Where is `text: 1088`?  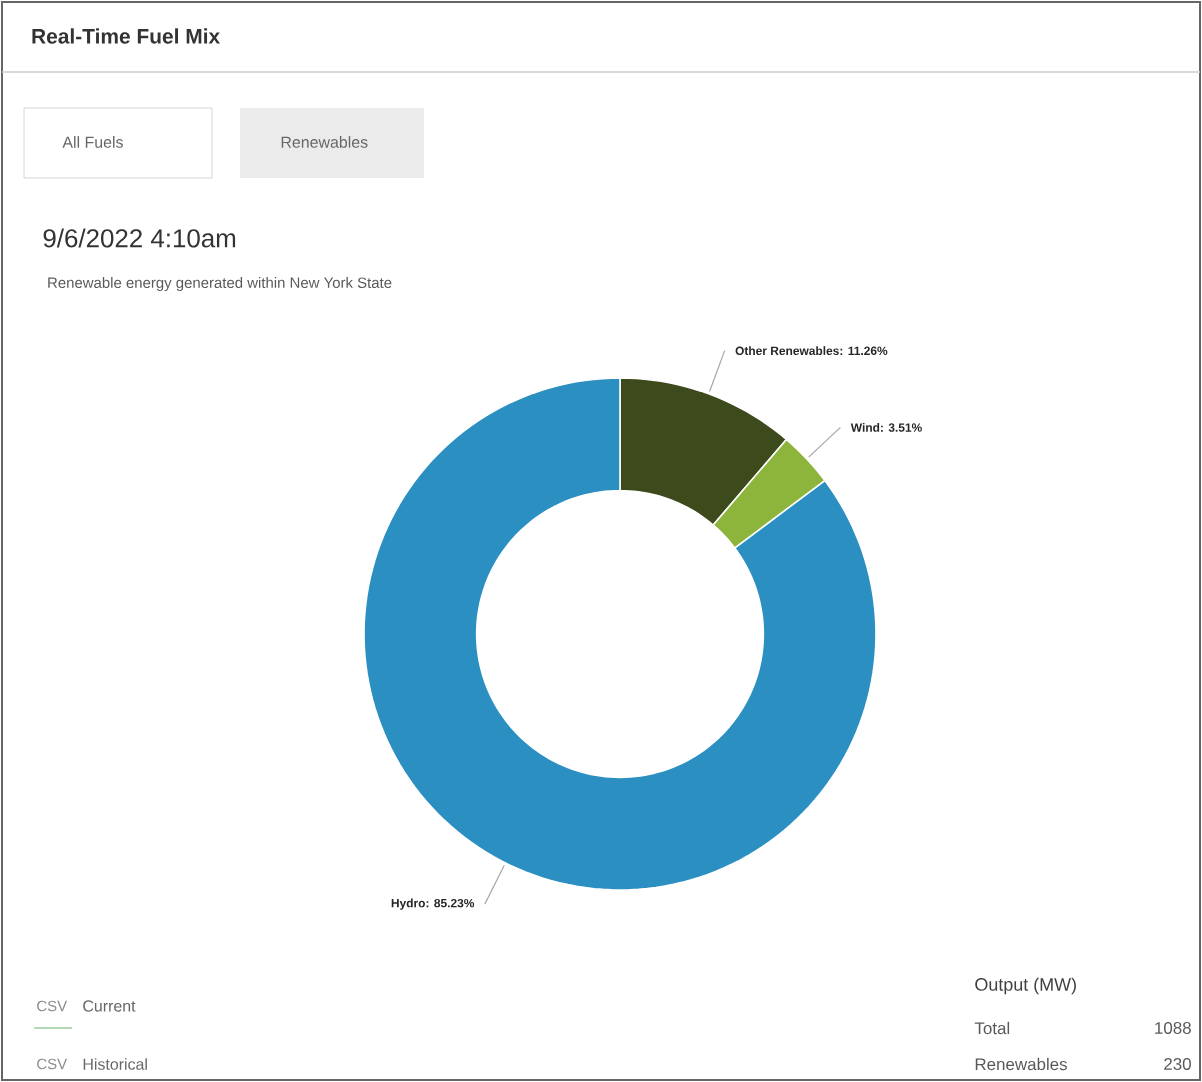 text: 1088 is located at coordinates (1173, 1028).